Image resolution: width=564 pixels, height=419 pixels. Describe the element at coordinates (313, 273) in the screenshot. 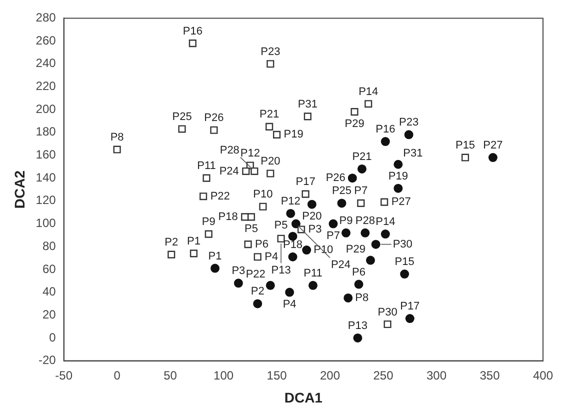

I see `annotation: P11` at that location.